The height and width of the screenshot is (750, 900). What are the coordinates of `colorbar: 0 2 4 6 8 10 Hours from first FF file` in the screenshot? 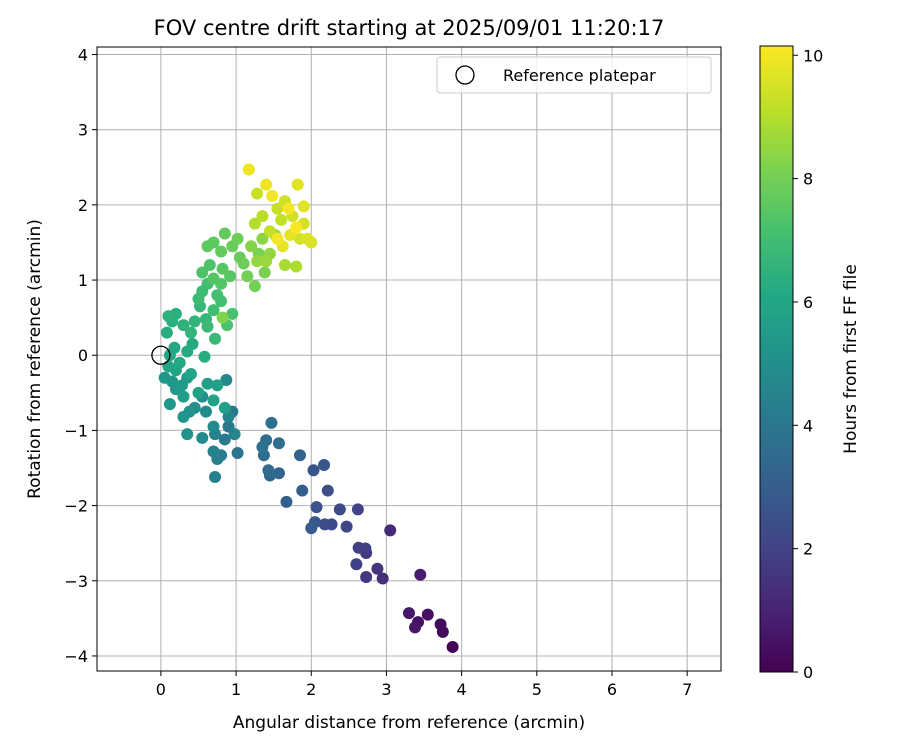 It's located at (810, 363).